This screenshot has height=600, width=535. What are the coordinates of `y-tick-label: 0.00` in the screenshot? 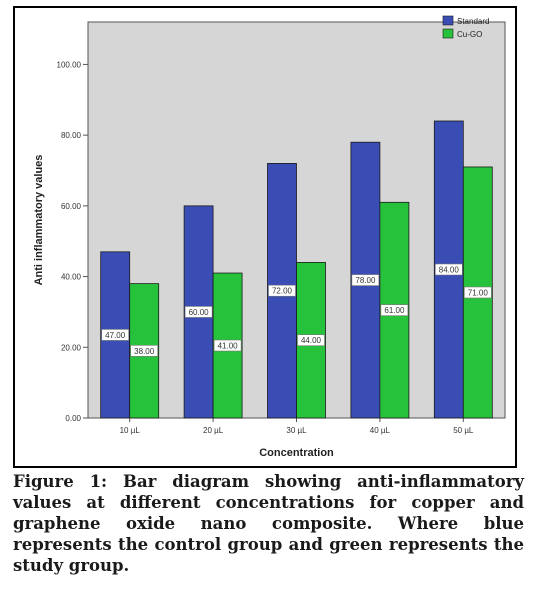 It's located at (73, 418).